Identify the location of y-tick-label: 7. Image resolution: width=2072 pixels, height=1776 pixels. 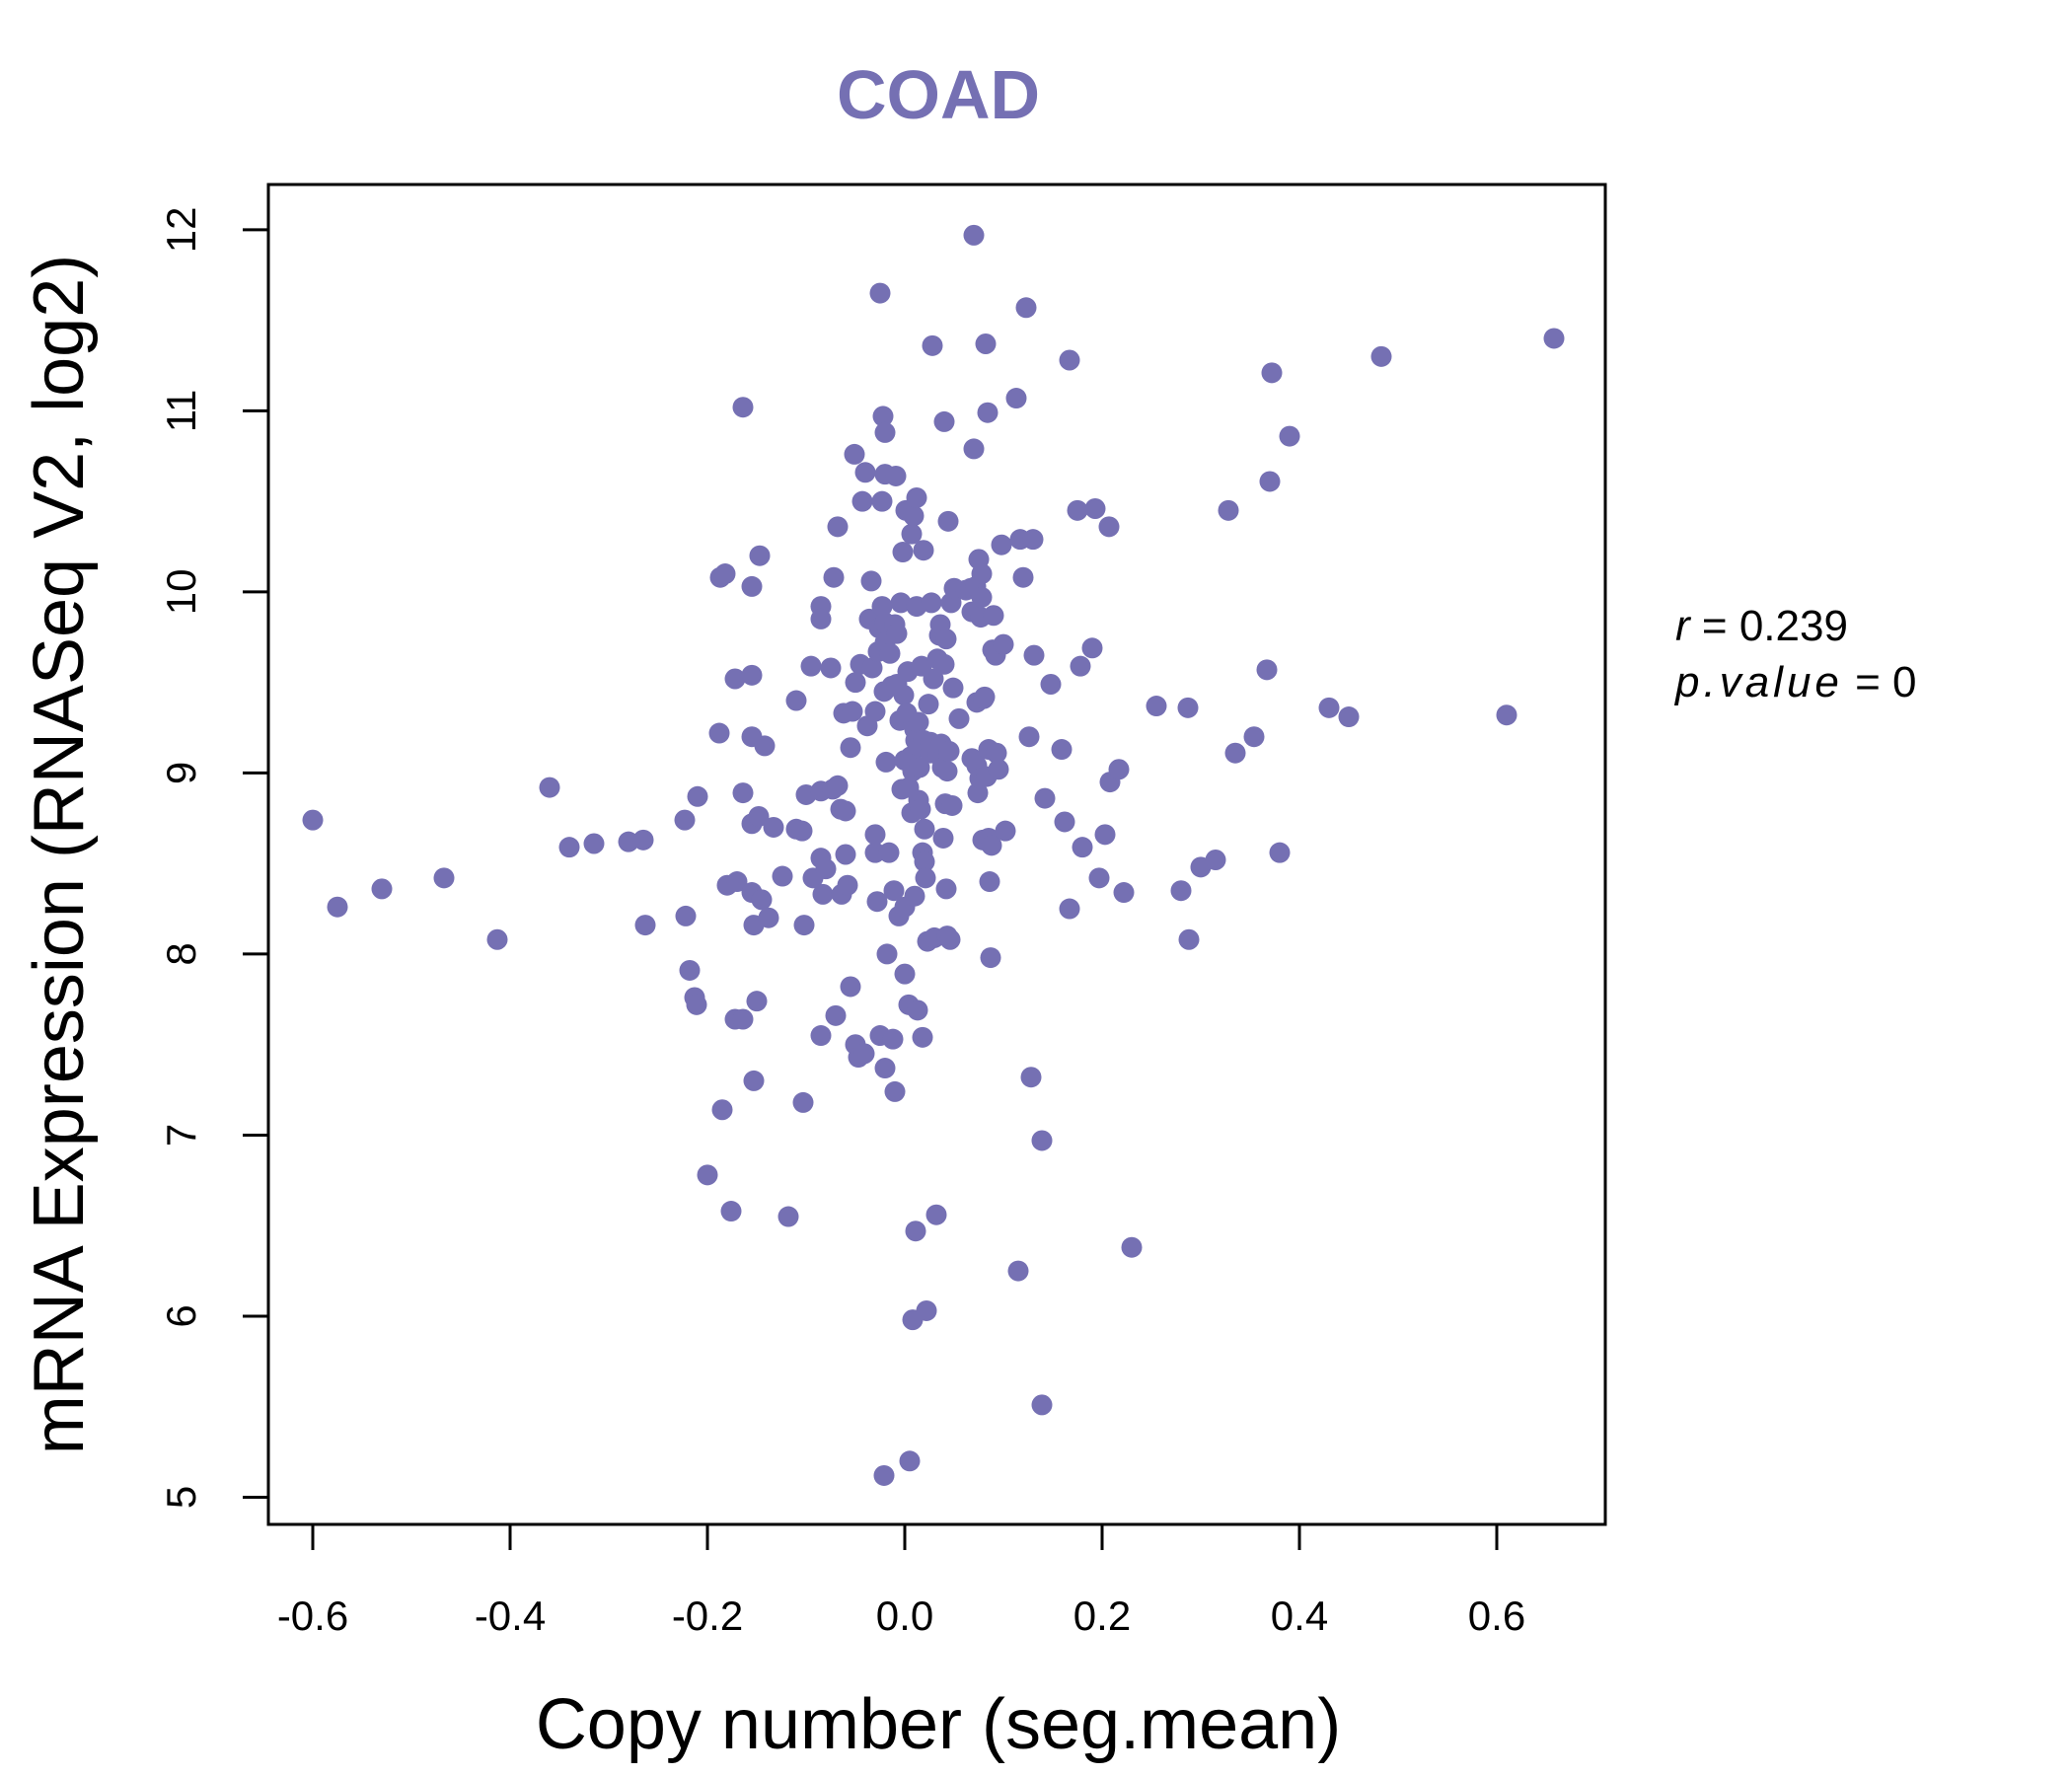
(181, 1135).